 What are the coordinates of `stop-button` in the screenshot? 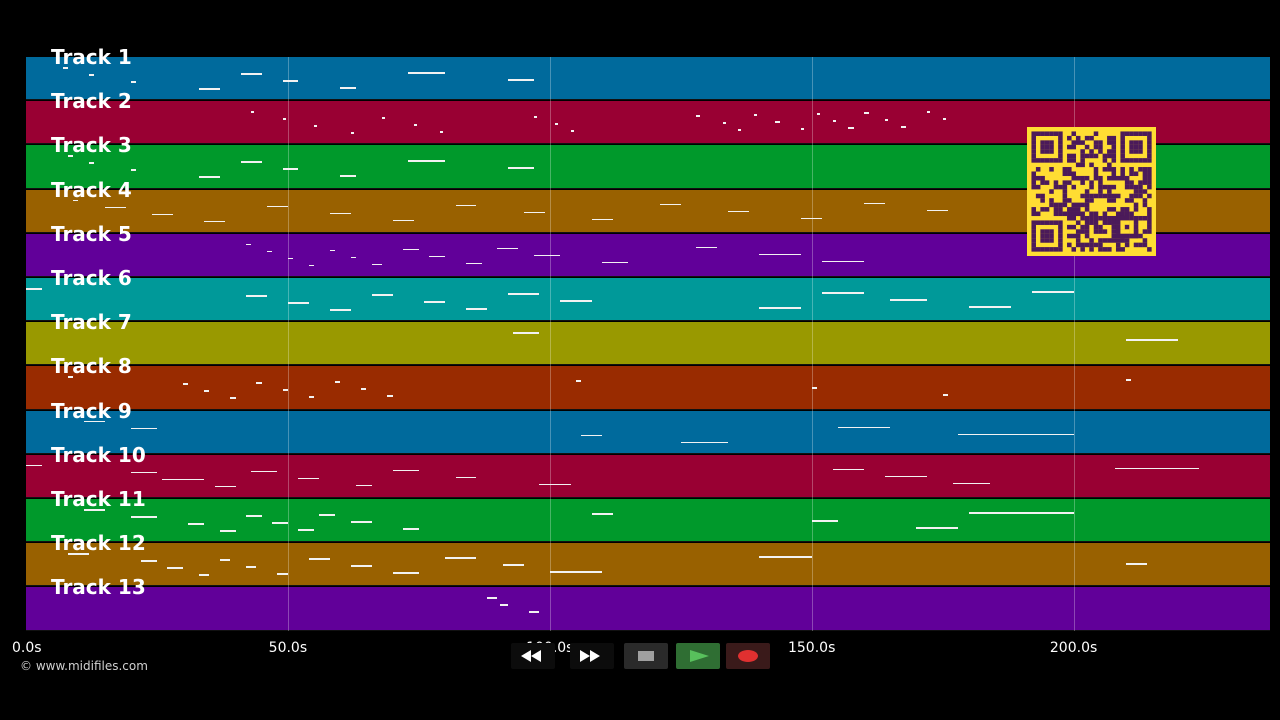 It's located at (646, 656).